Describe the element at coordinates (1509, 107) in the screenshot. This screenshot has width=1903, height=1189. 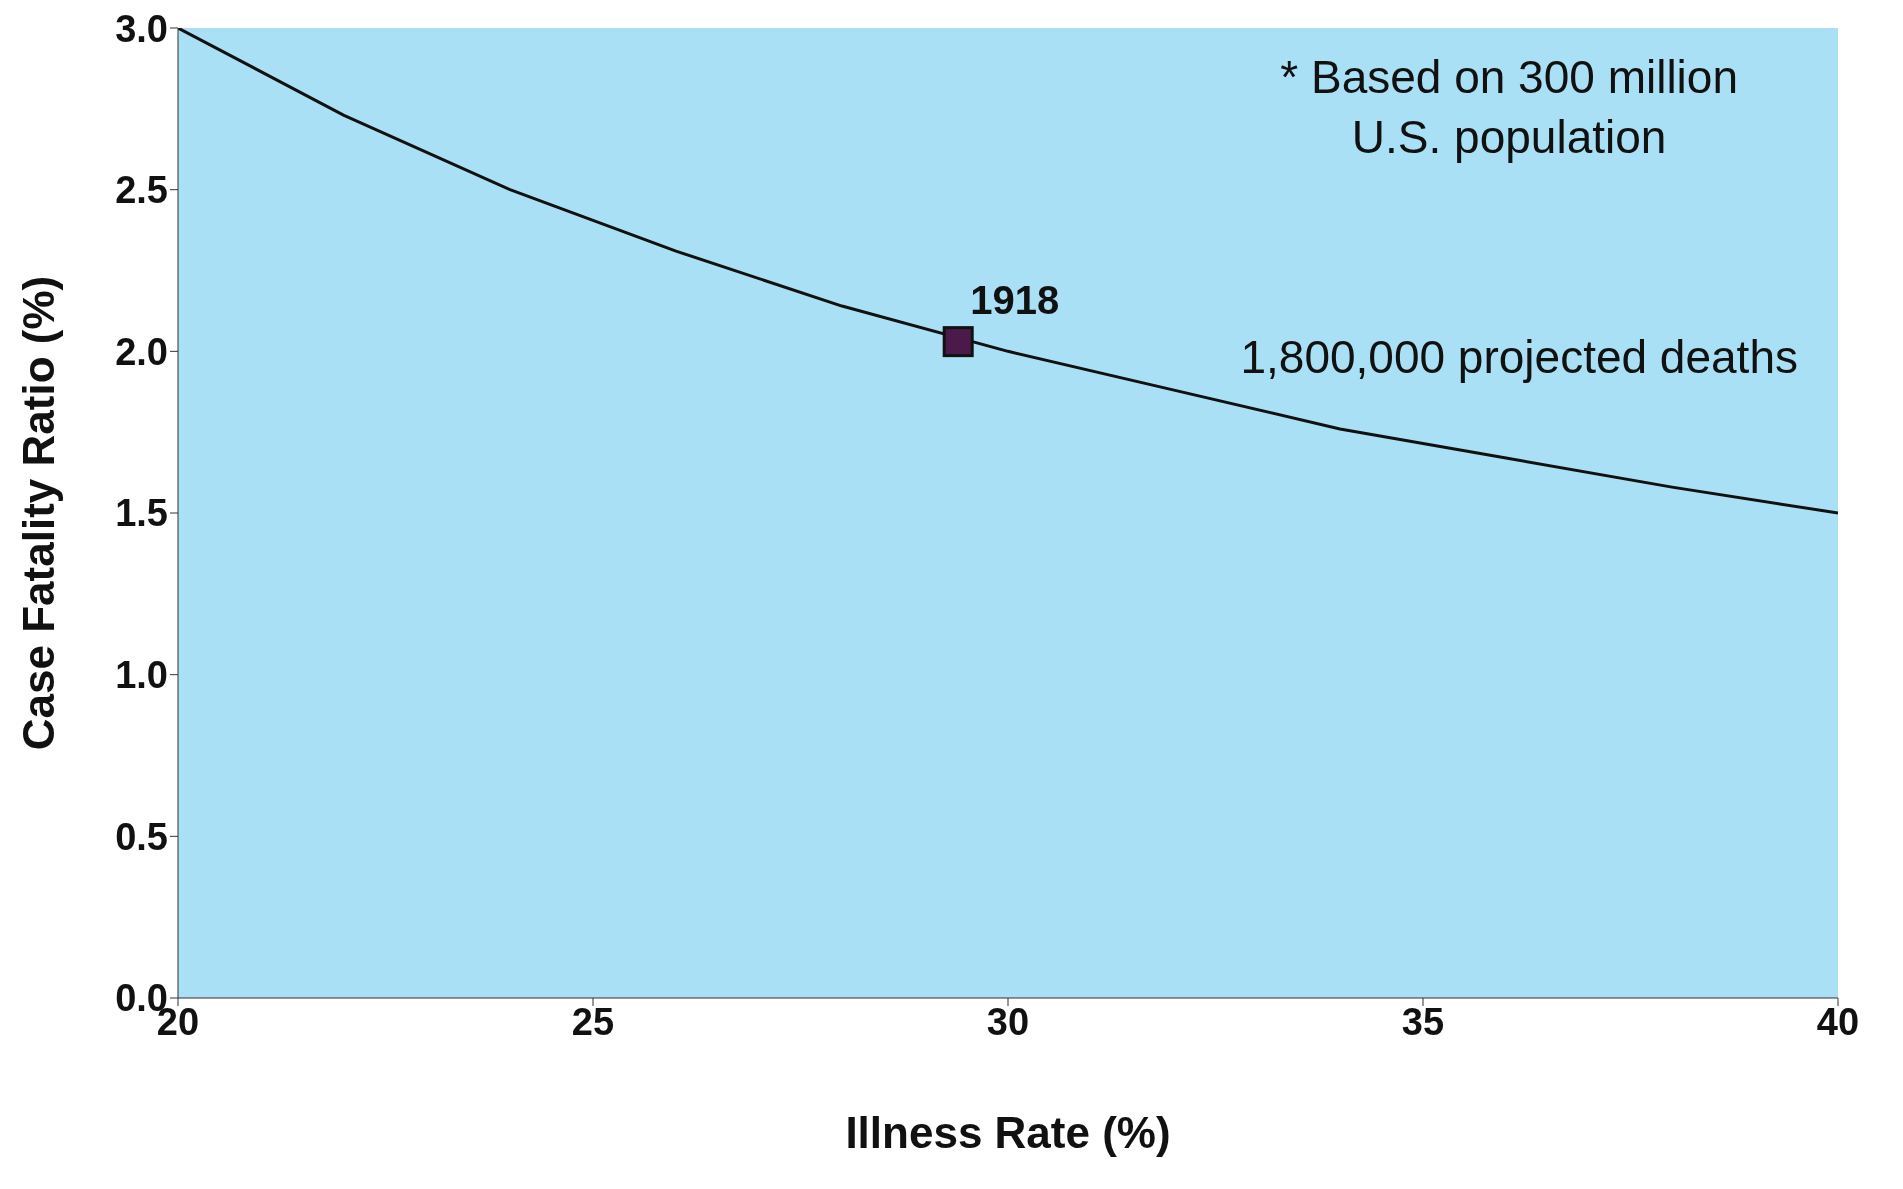
I see `annotation: * Based on 300 million U.S. population` at that location.